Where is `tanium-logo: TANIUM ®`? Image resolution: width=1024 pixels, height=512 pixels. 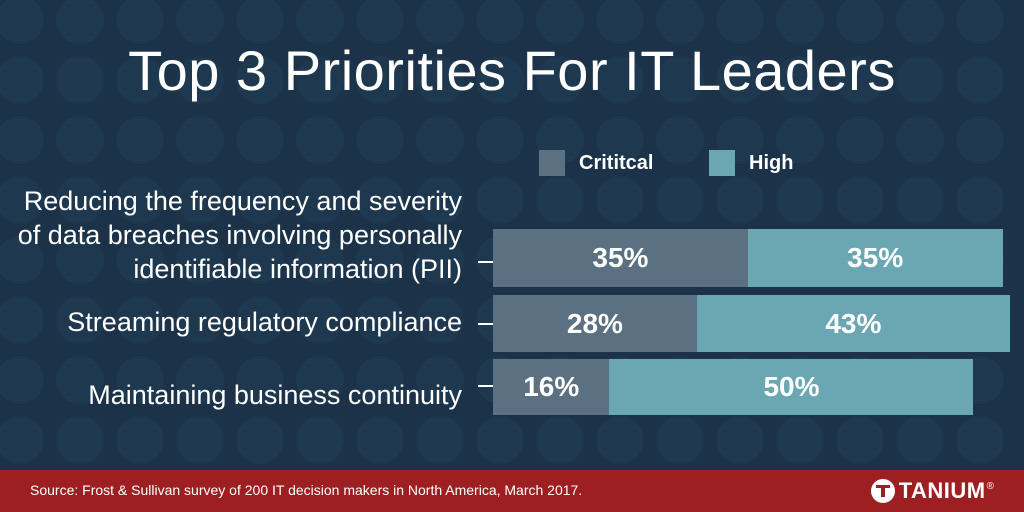
tanium-logo: TANIUM ® is located at coordinates (932, 491).